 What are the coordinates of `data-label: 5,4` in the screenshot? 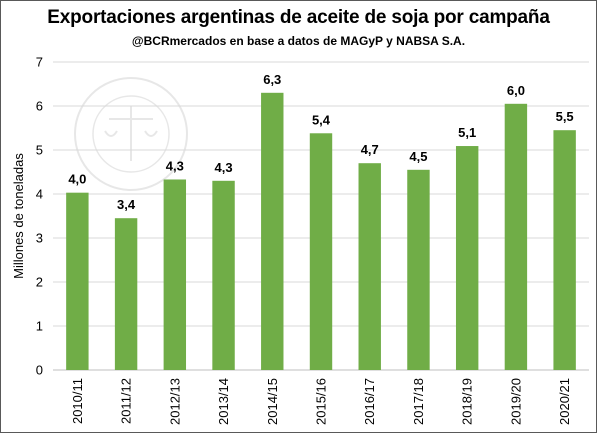 It's located at (321, 119).